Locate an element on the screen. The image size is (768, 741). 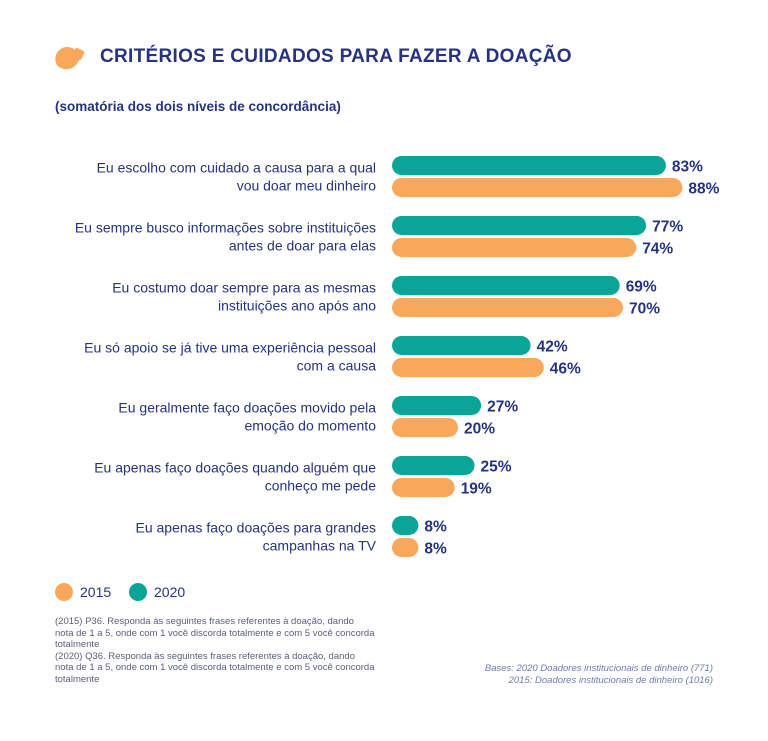
data-label-2020: 8% is located at coordinates (435, 527).